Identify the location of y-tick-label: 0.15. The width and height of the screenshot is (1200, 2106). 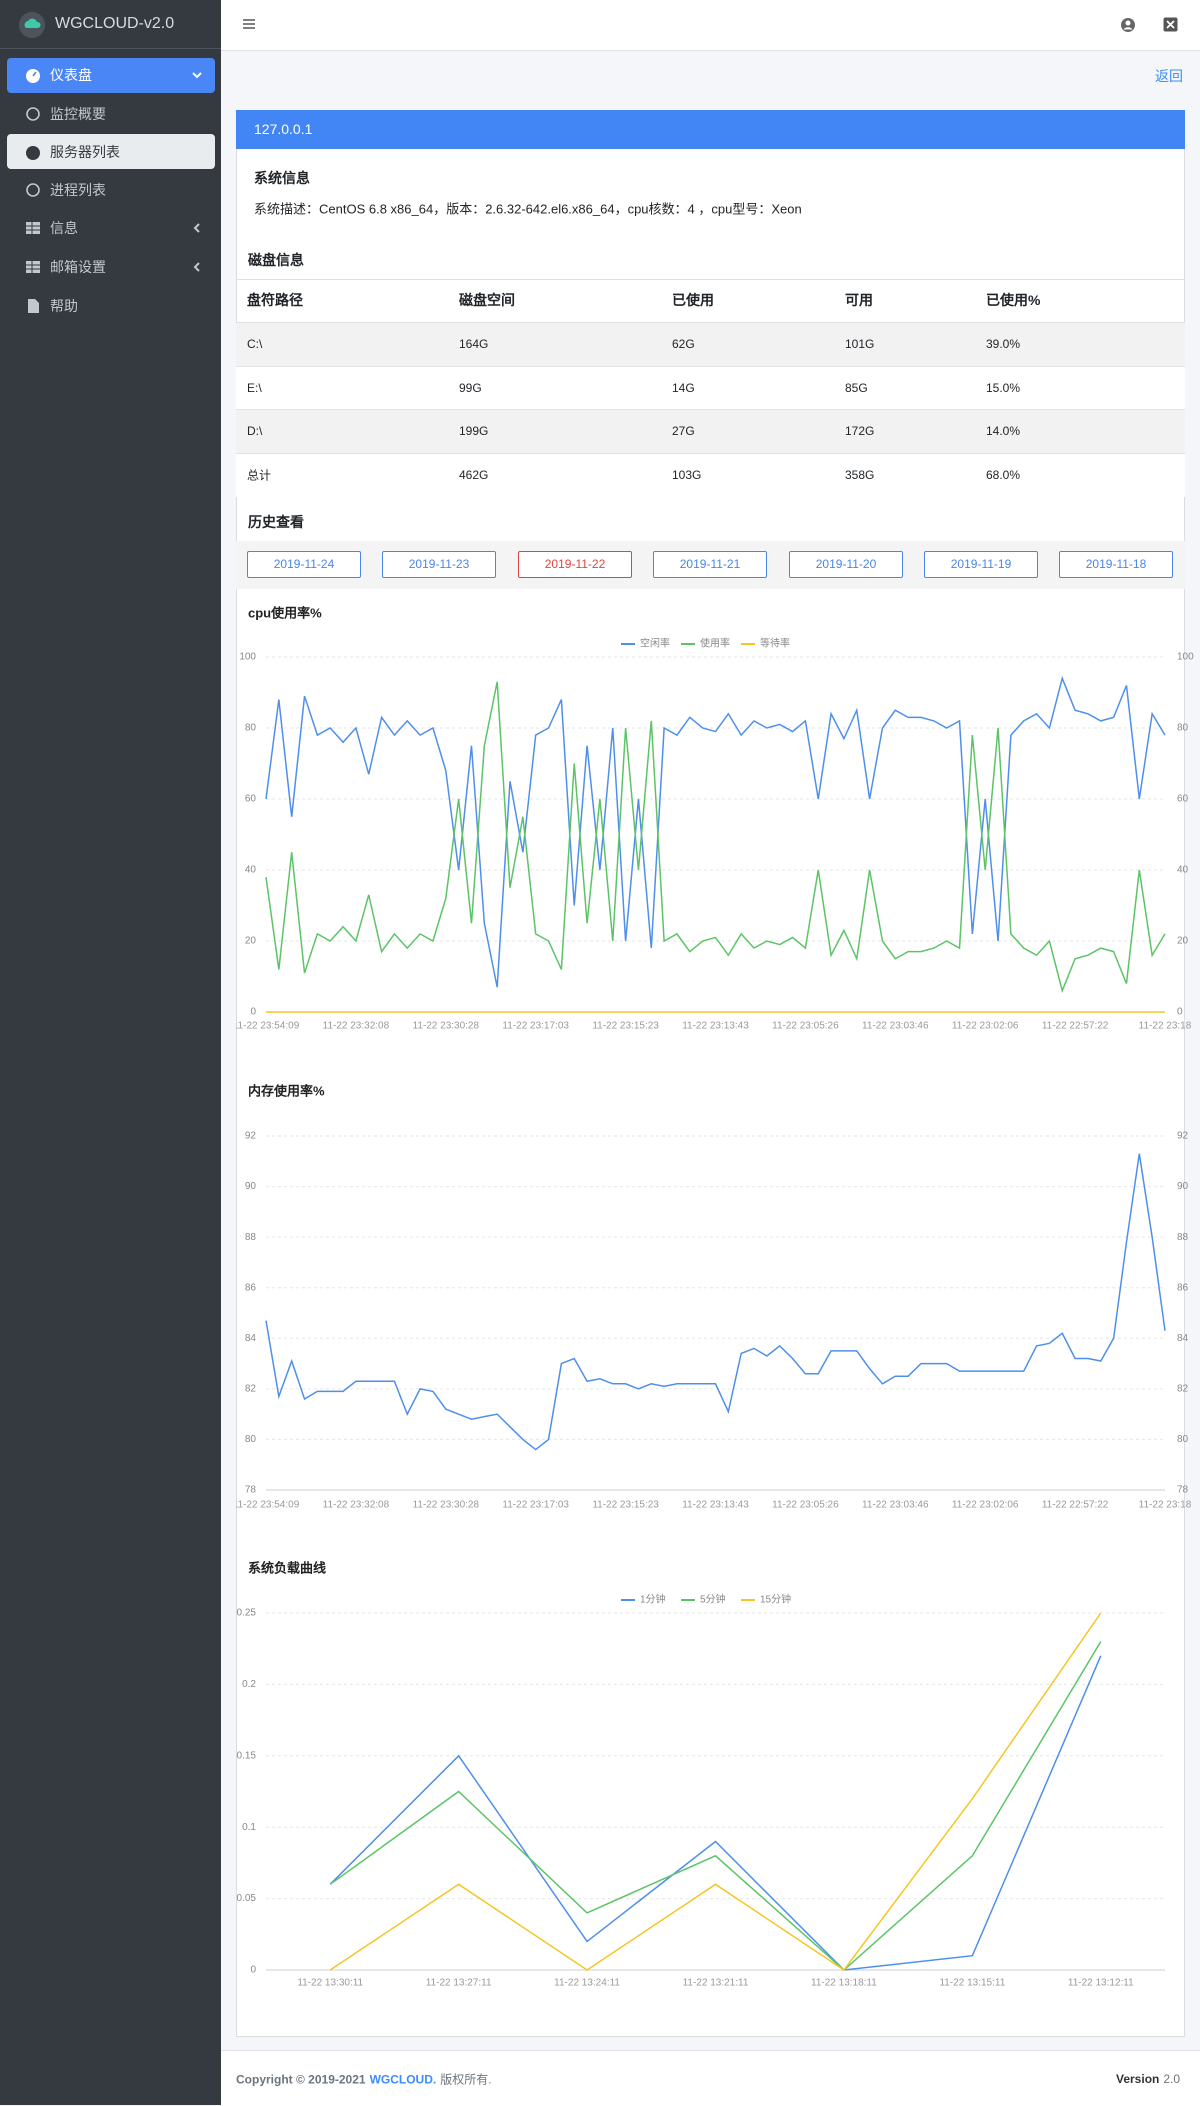
(247, 1755).